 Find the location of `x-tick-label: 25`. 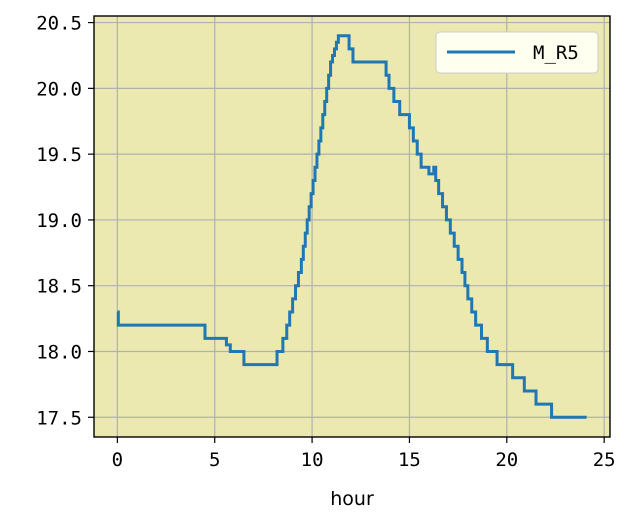

x-tick-label: 25 is located at coordinates (604, 460).